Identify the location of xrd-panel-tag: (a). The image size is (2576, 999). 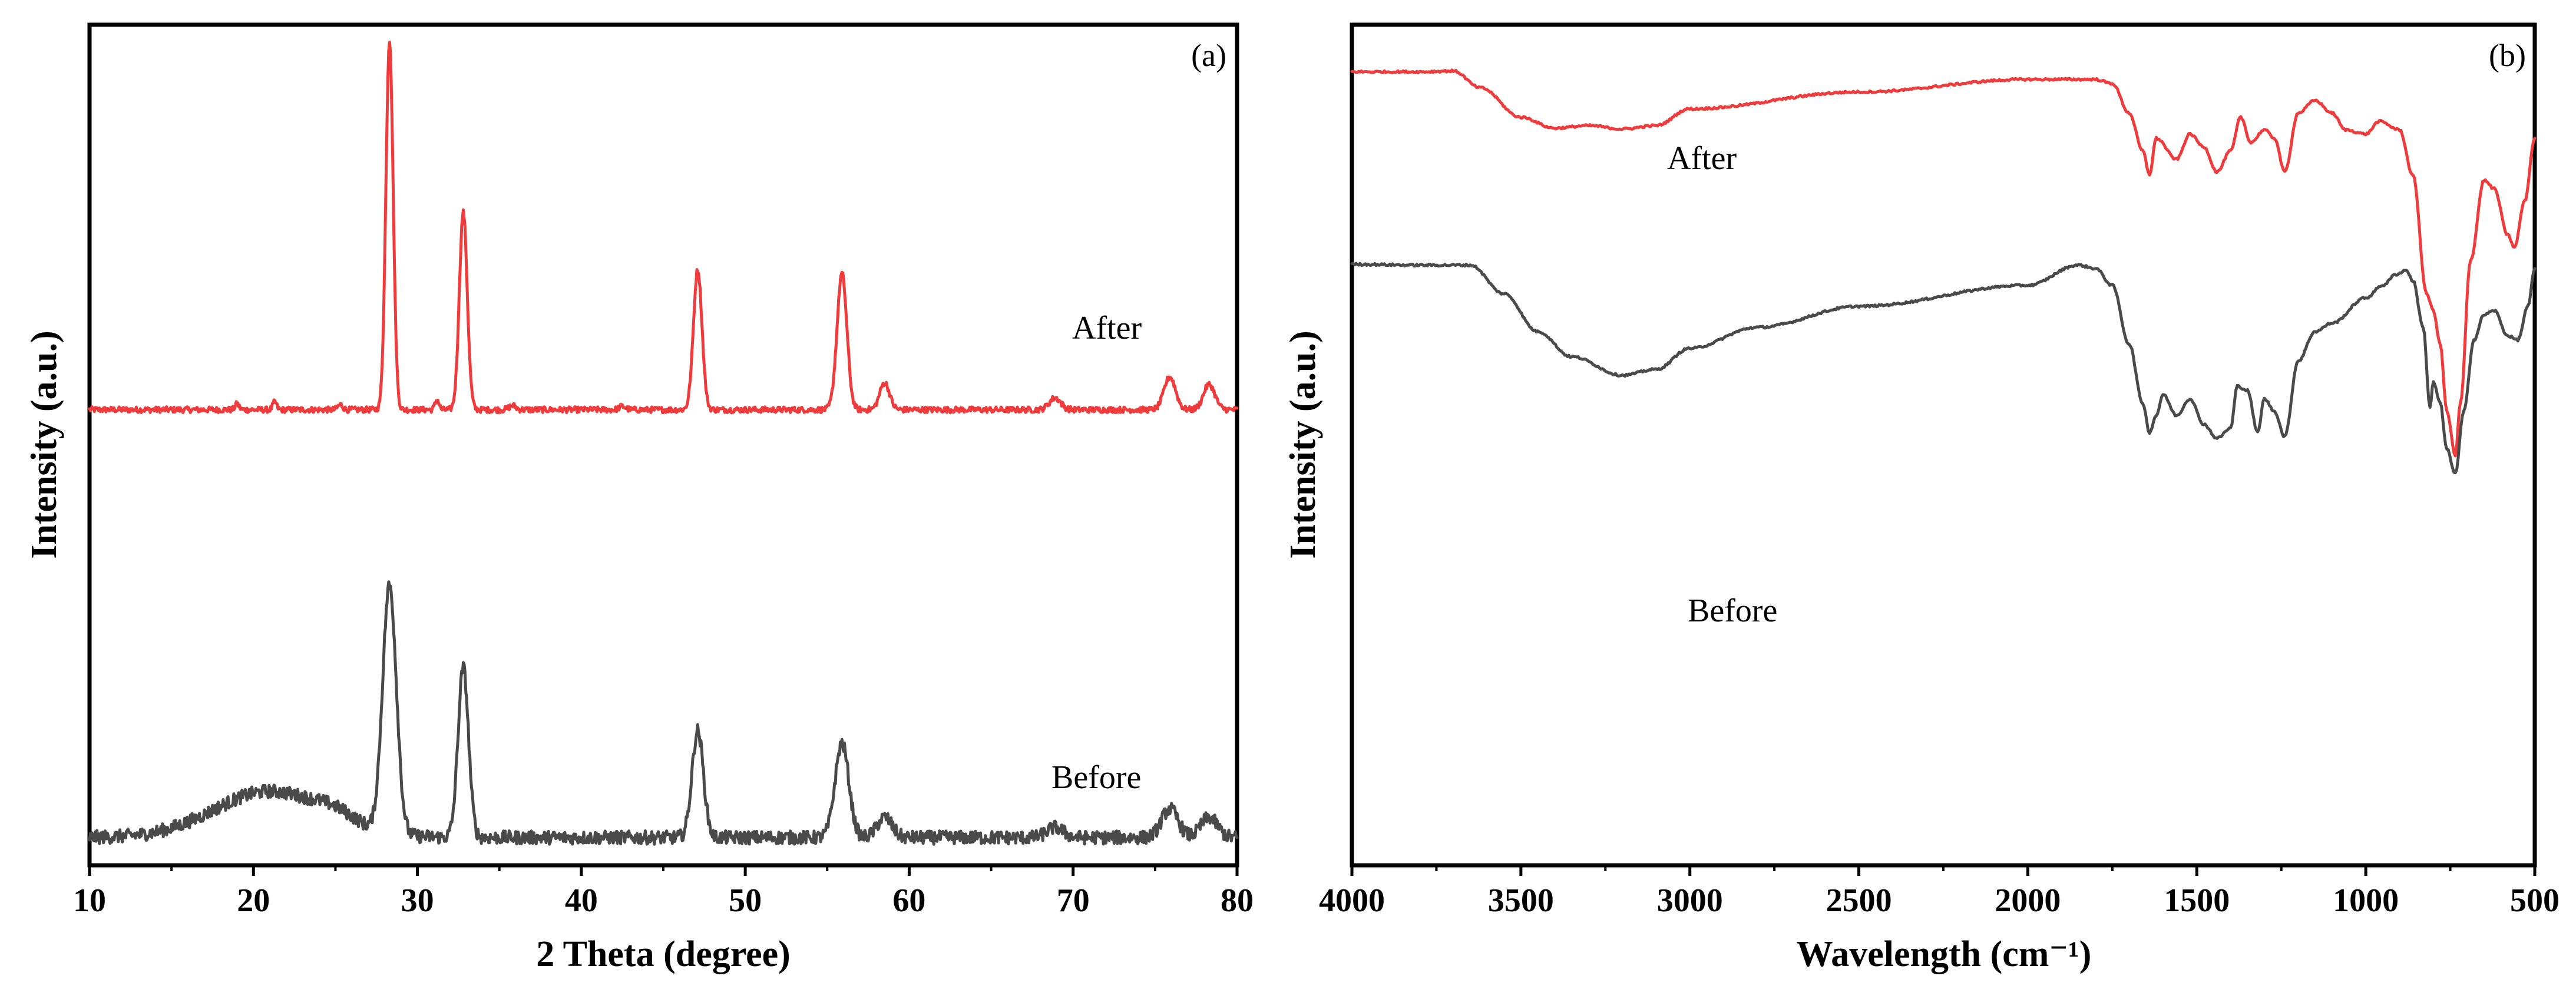
(1208, 55).